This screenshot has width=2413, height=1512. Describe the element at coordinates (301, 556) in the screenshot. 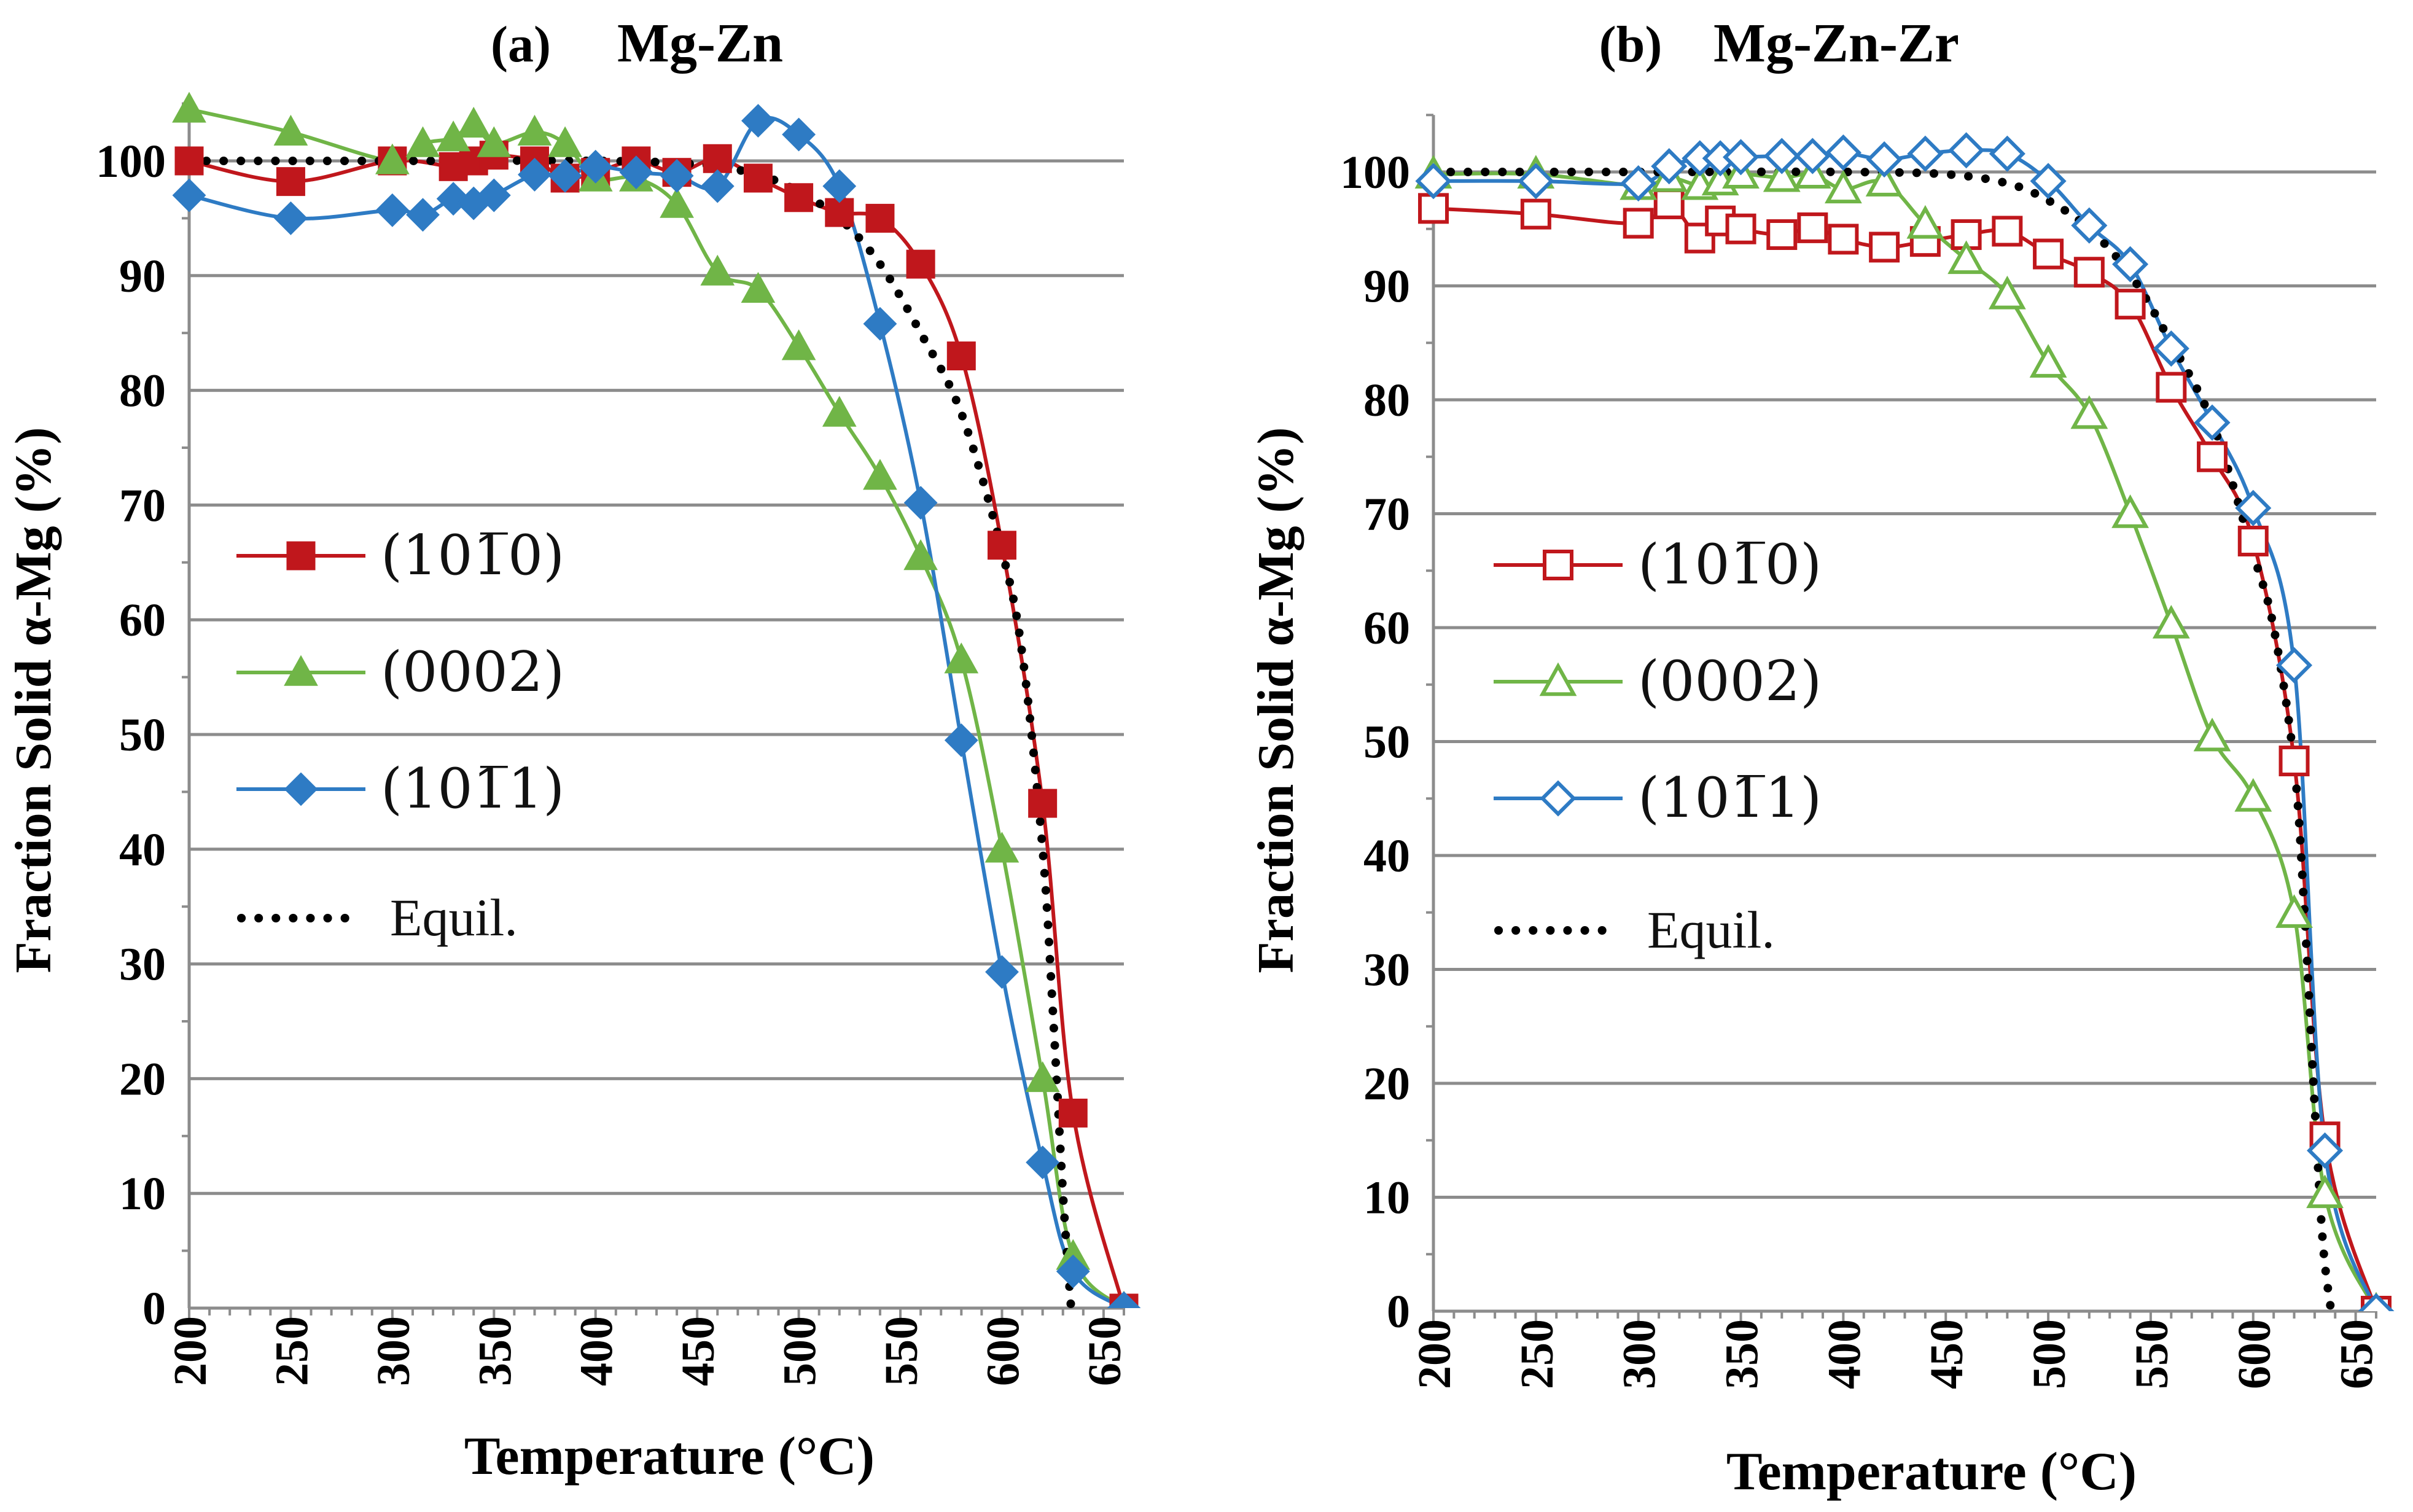

I see `legend-marker` at that location.